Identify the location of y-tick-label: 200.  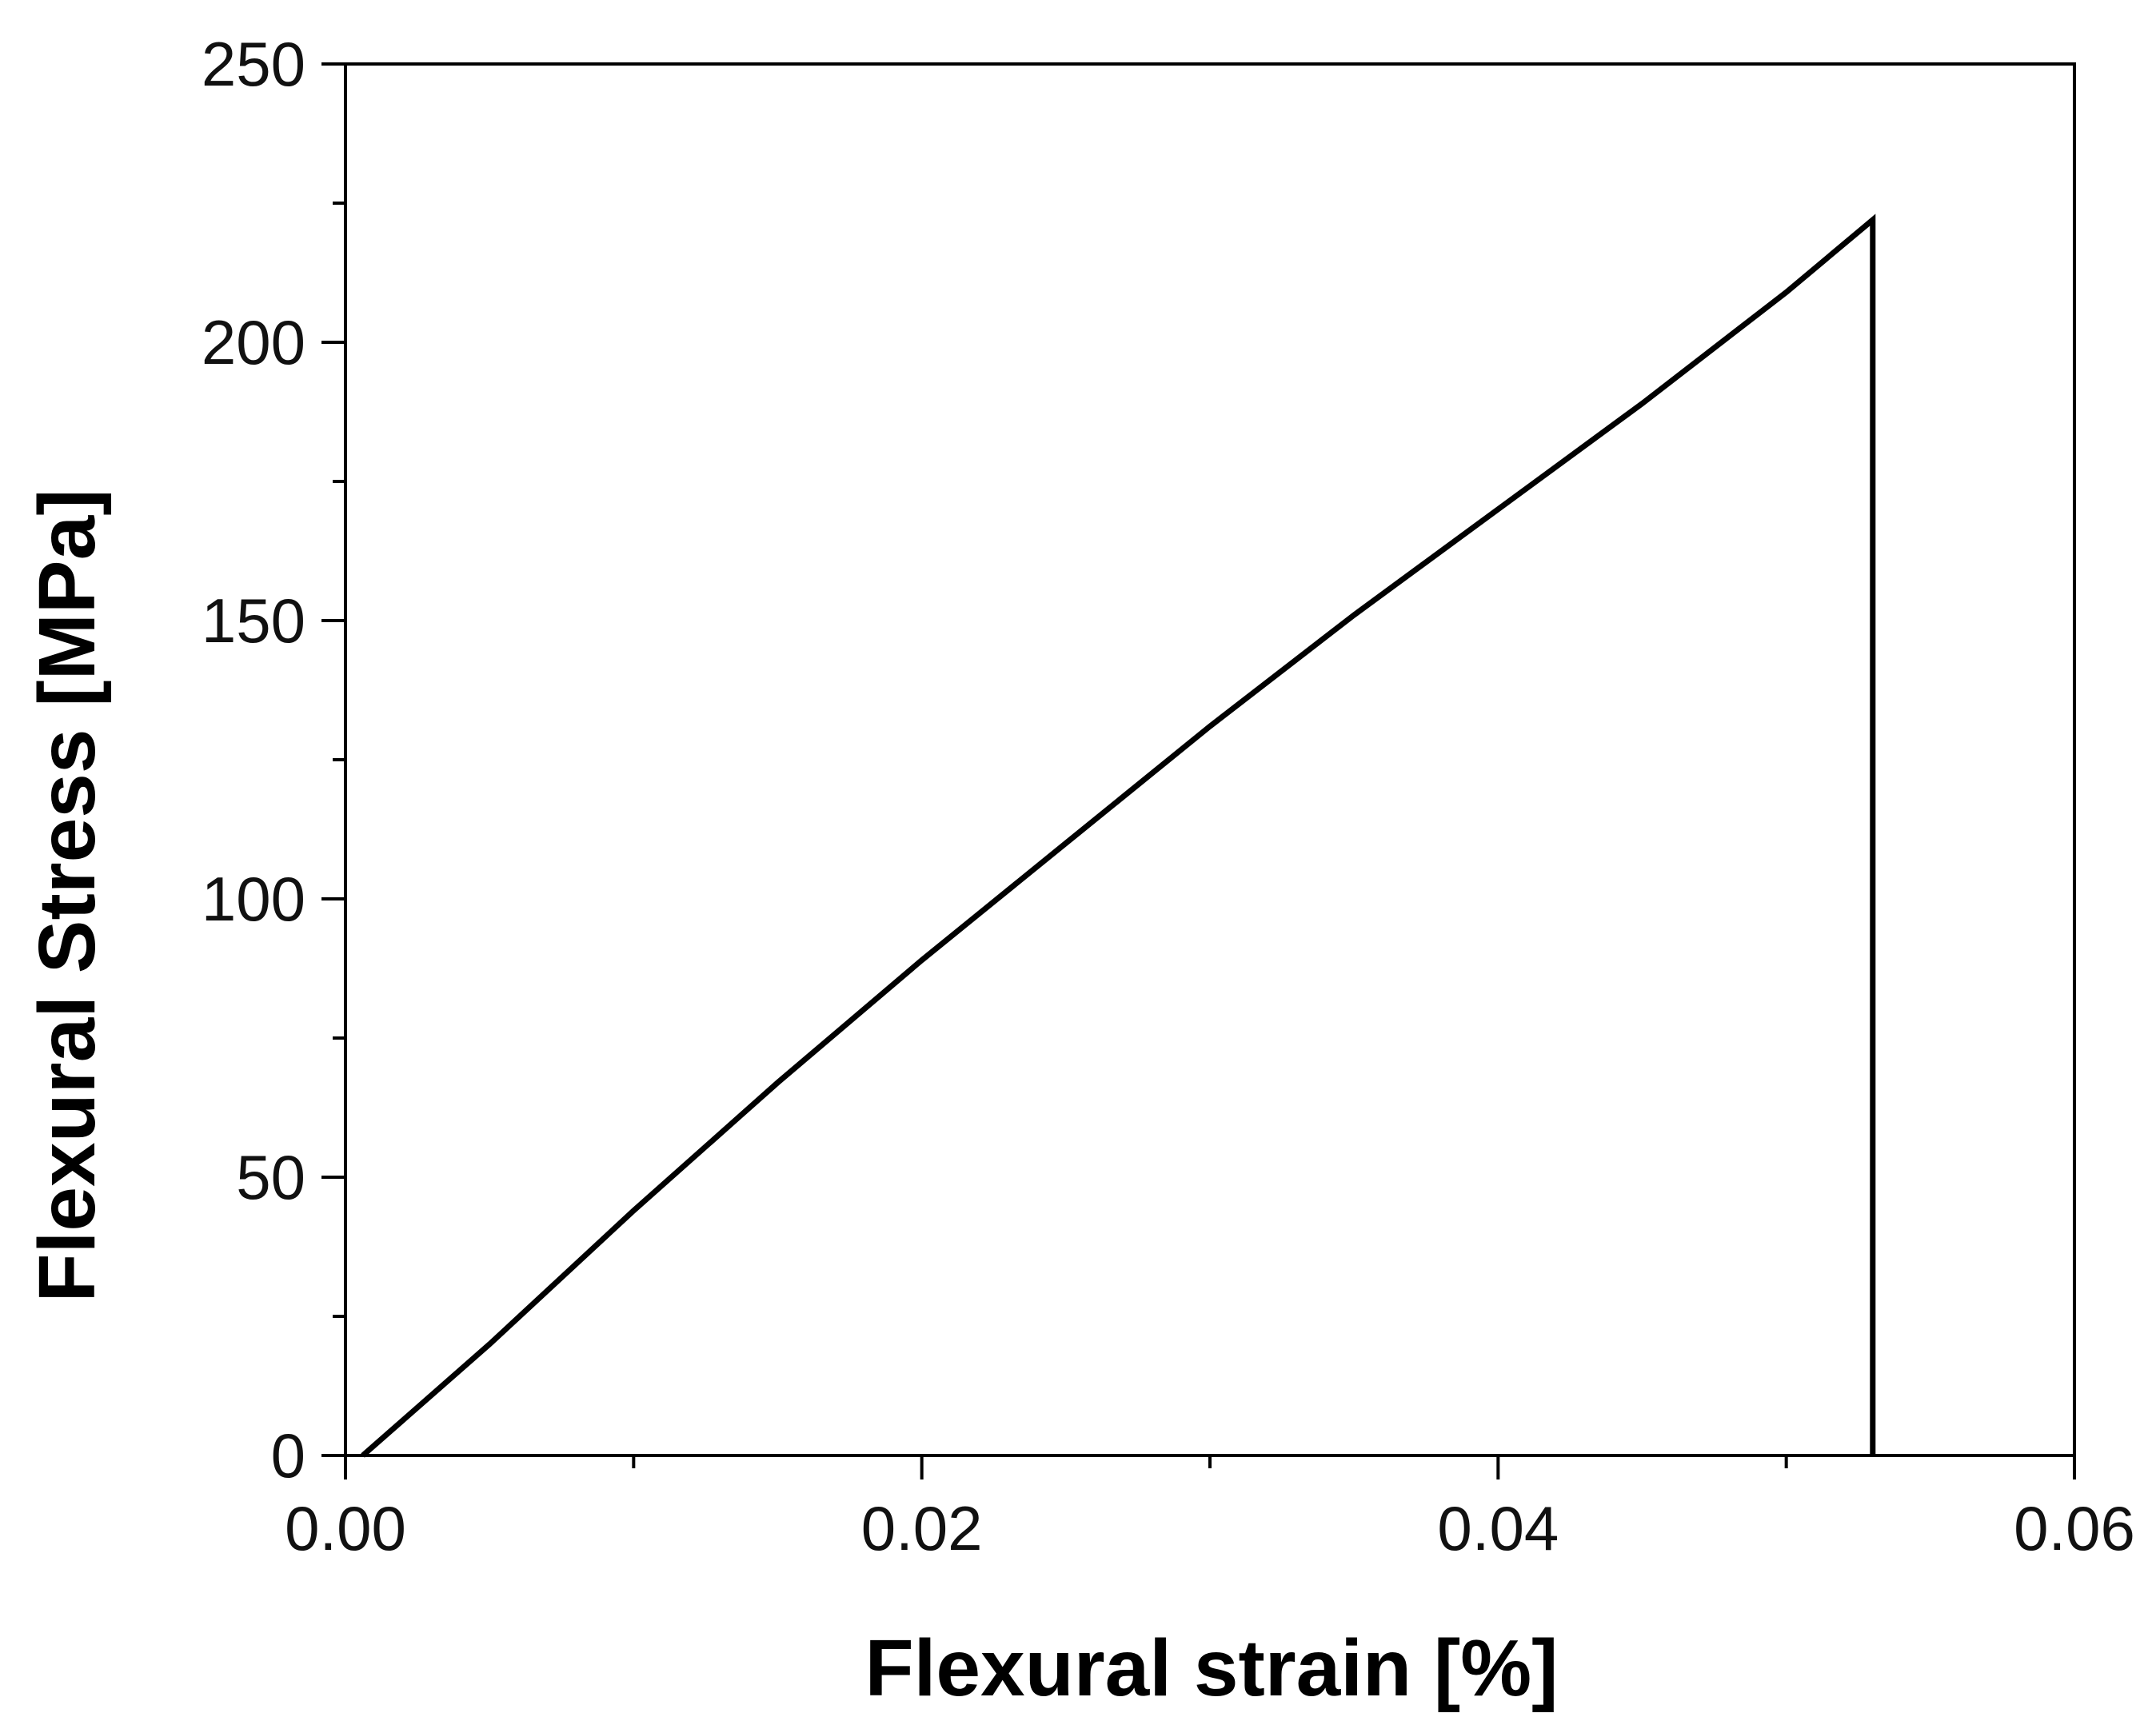
(254, 342).